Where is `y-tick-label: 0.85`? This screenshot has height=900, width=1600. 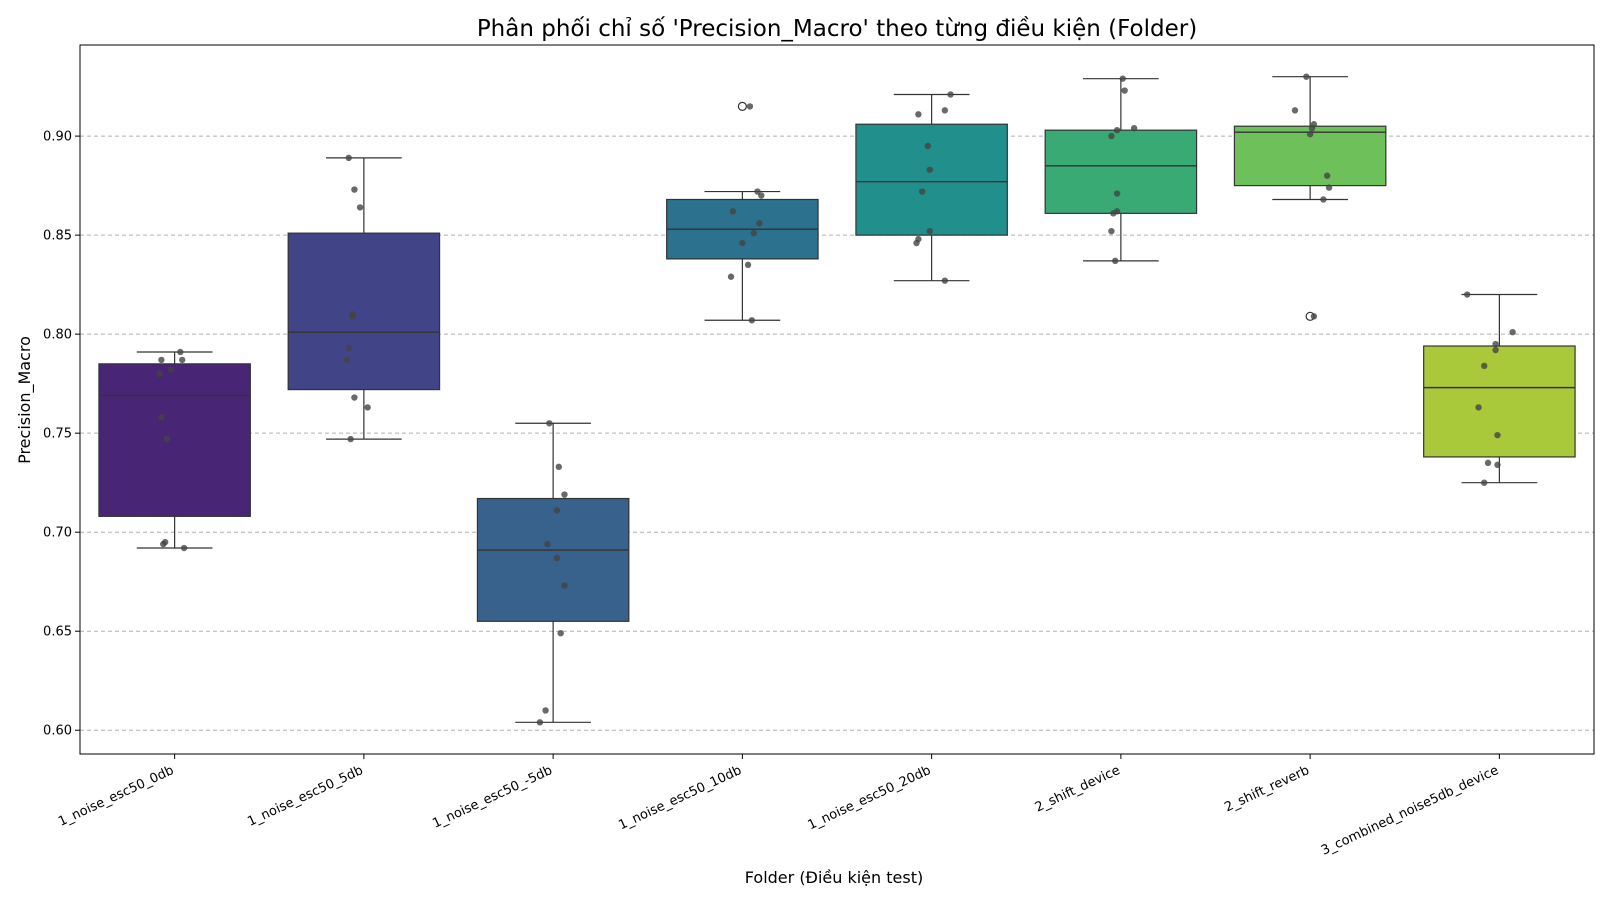 y-tick-label: 0.85 is located at coordinates (57, 236).